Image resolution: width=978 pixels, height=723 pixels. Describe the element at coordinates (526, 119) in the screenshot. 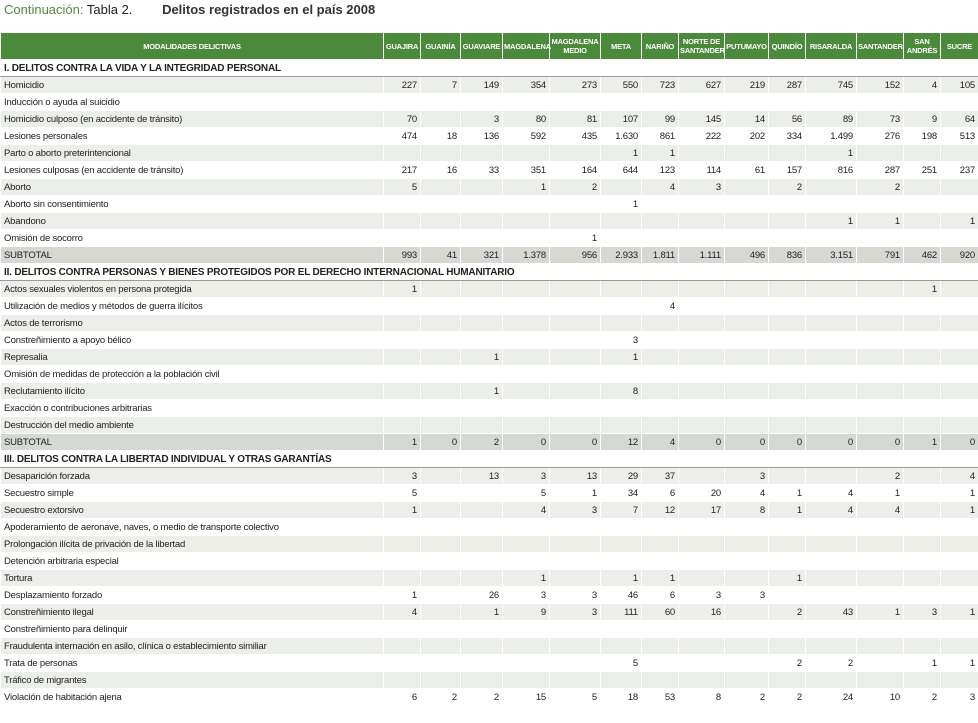

I see `cell: 80` at that location.